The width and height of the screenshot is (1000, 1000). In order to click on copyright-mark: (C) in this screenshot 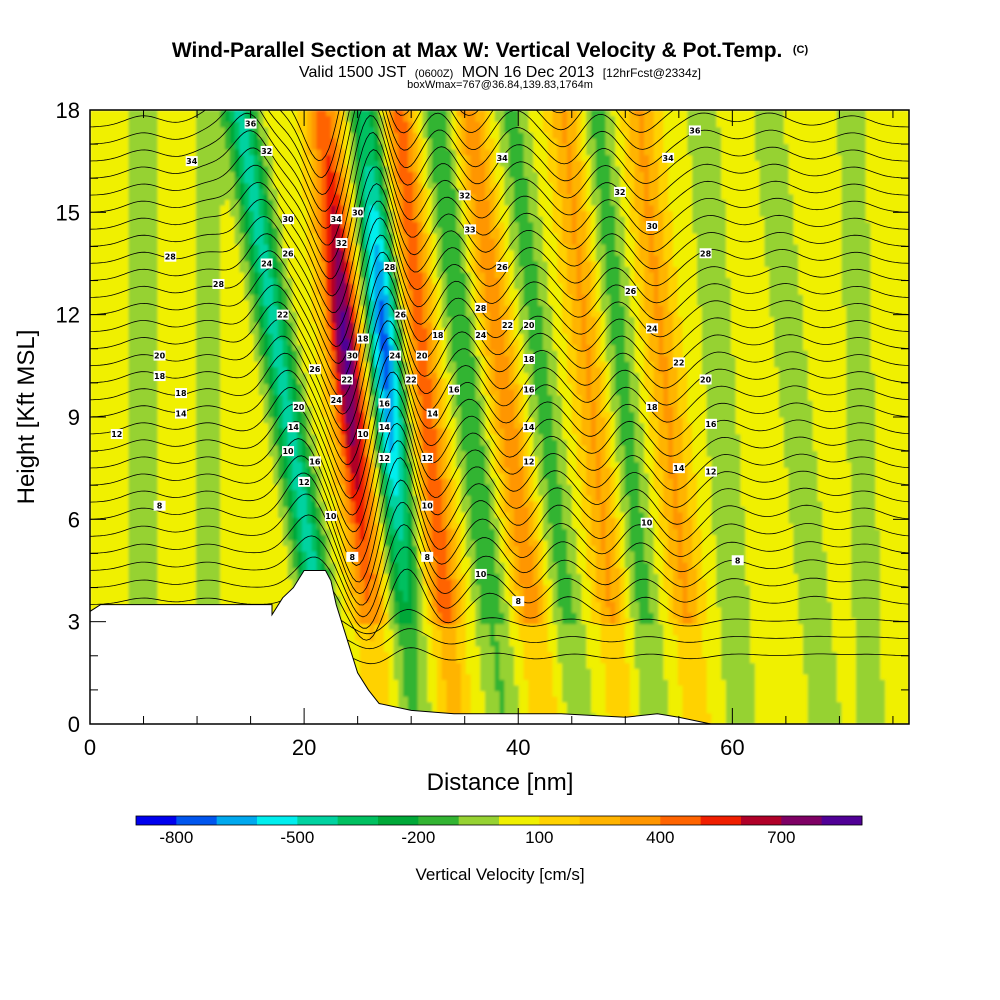, I will do `click(801, 50)`.